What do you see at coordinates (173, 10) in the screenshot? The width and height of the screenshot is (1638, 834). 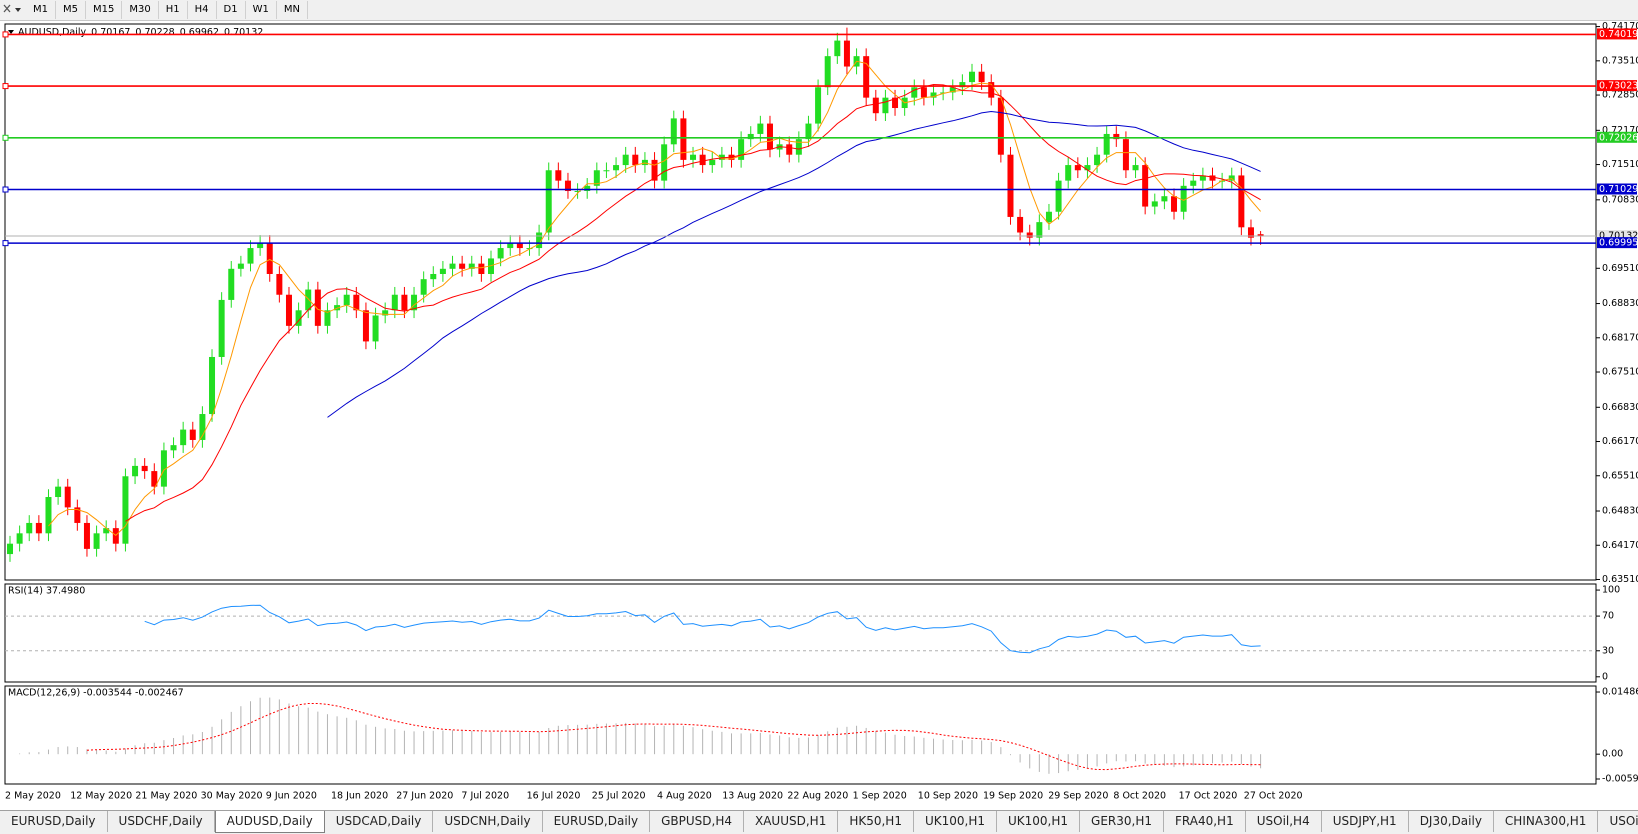 I see `timeframe-button: H1` at bounding box center [173, 10].